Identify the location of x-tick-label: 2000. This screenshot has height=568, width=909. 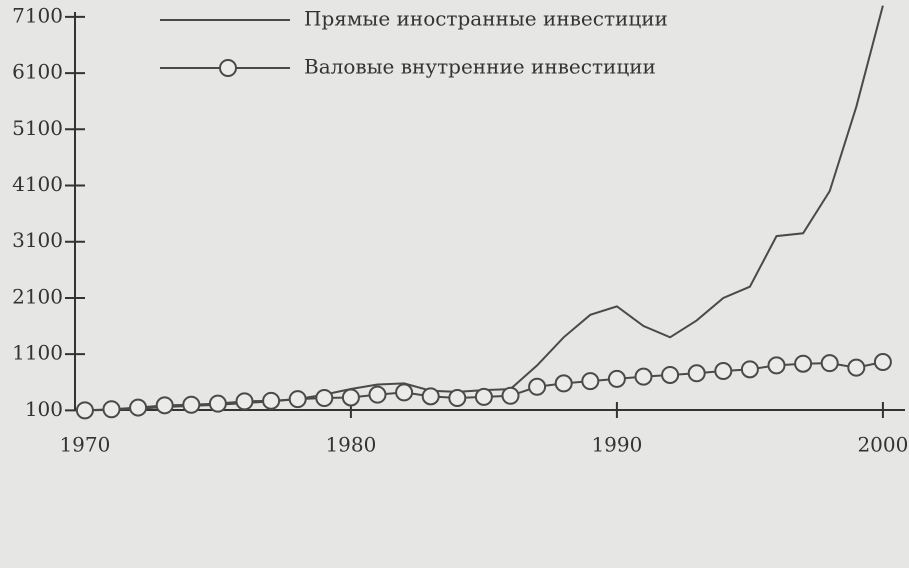
(882, 445).